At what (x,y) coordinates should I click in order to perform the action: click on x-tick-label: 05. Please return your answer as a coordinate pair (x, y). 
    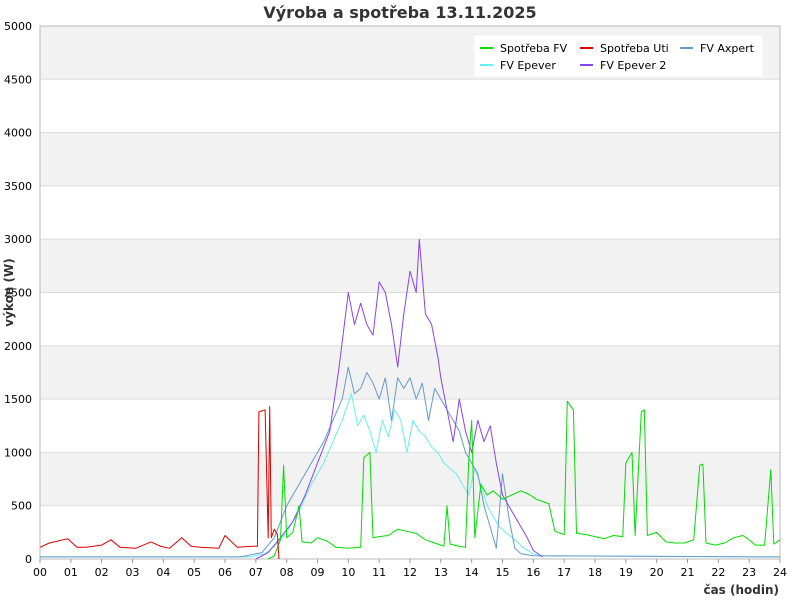
    Looking at the image, I should click on (194, 572).